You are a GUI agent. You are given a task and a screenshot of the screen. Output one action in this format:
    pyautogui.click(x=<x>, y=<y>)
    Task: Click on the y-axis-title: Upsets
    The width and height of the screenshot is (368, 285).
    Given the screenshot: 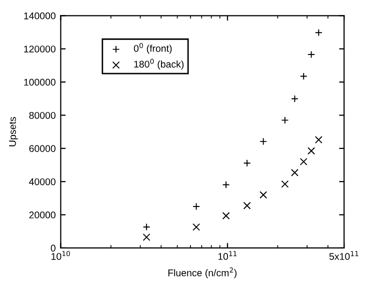 What is the action you would take?
    pyautogui.click(x=13, y=131)
    